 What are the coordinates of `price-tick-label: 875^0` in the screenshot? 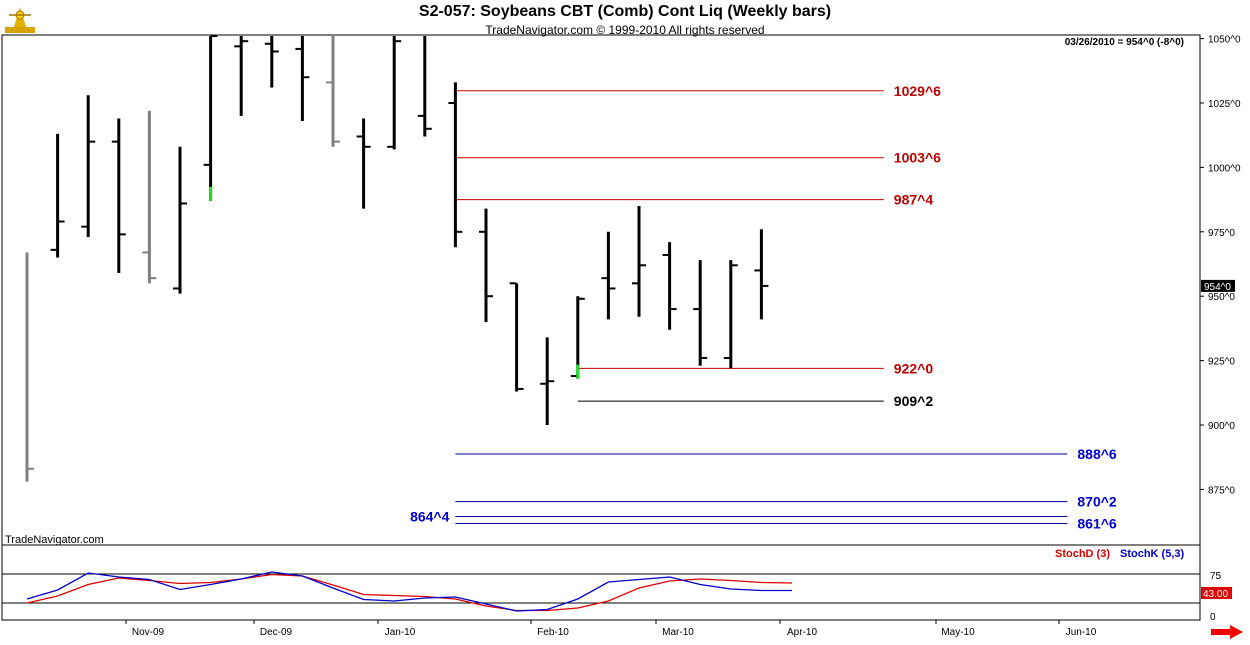 It's located at (1221, 490).